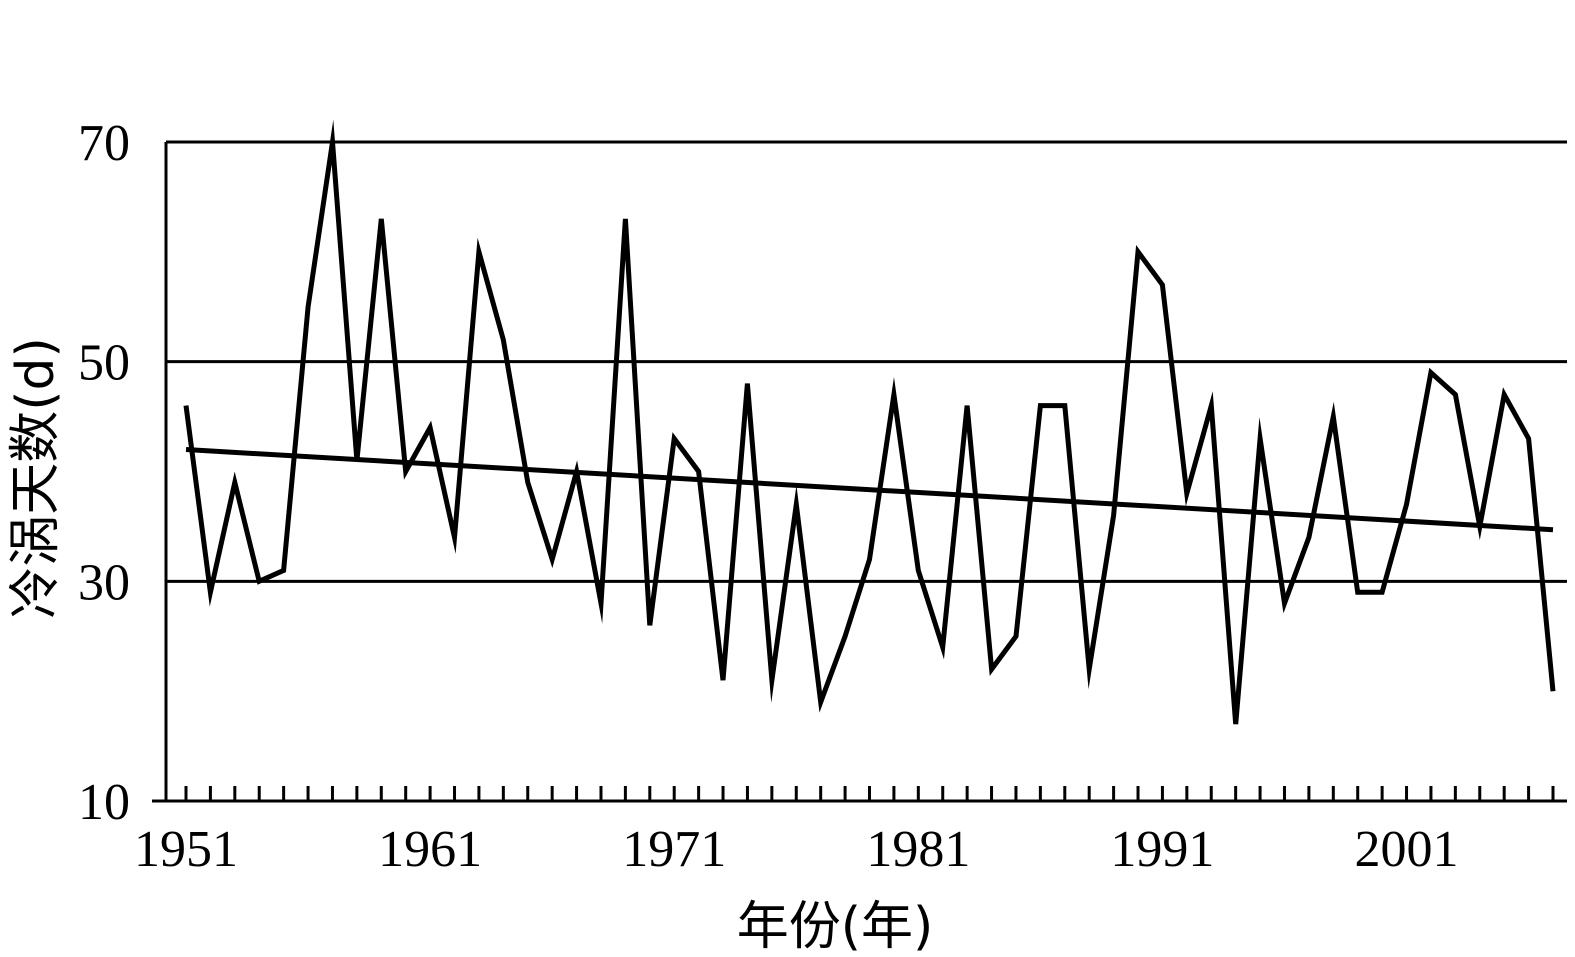  What do you see at coordinates (186, 849) in the screenshot?
I see `x-tick-label-1951: 1951` at bounding box center [186, 849].